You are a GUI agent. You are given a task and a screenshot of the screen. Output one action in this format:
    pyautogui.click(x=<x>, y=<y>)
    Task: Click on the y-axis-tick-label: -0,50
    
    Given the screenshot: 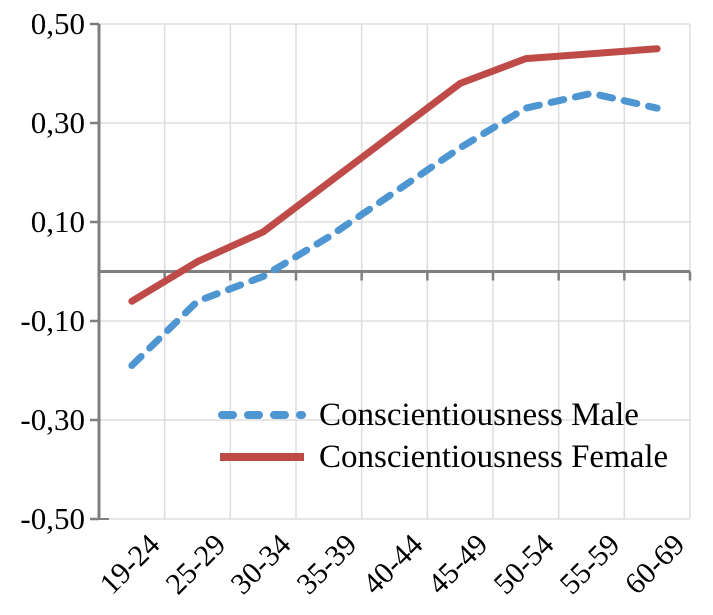 What is the action you would take?
    pyautogui.click(x=52, y=518)
    